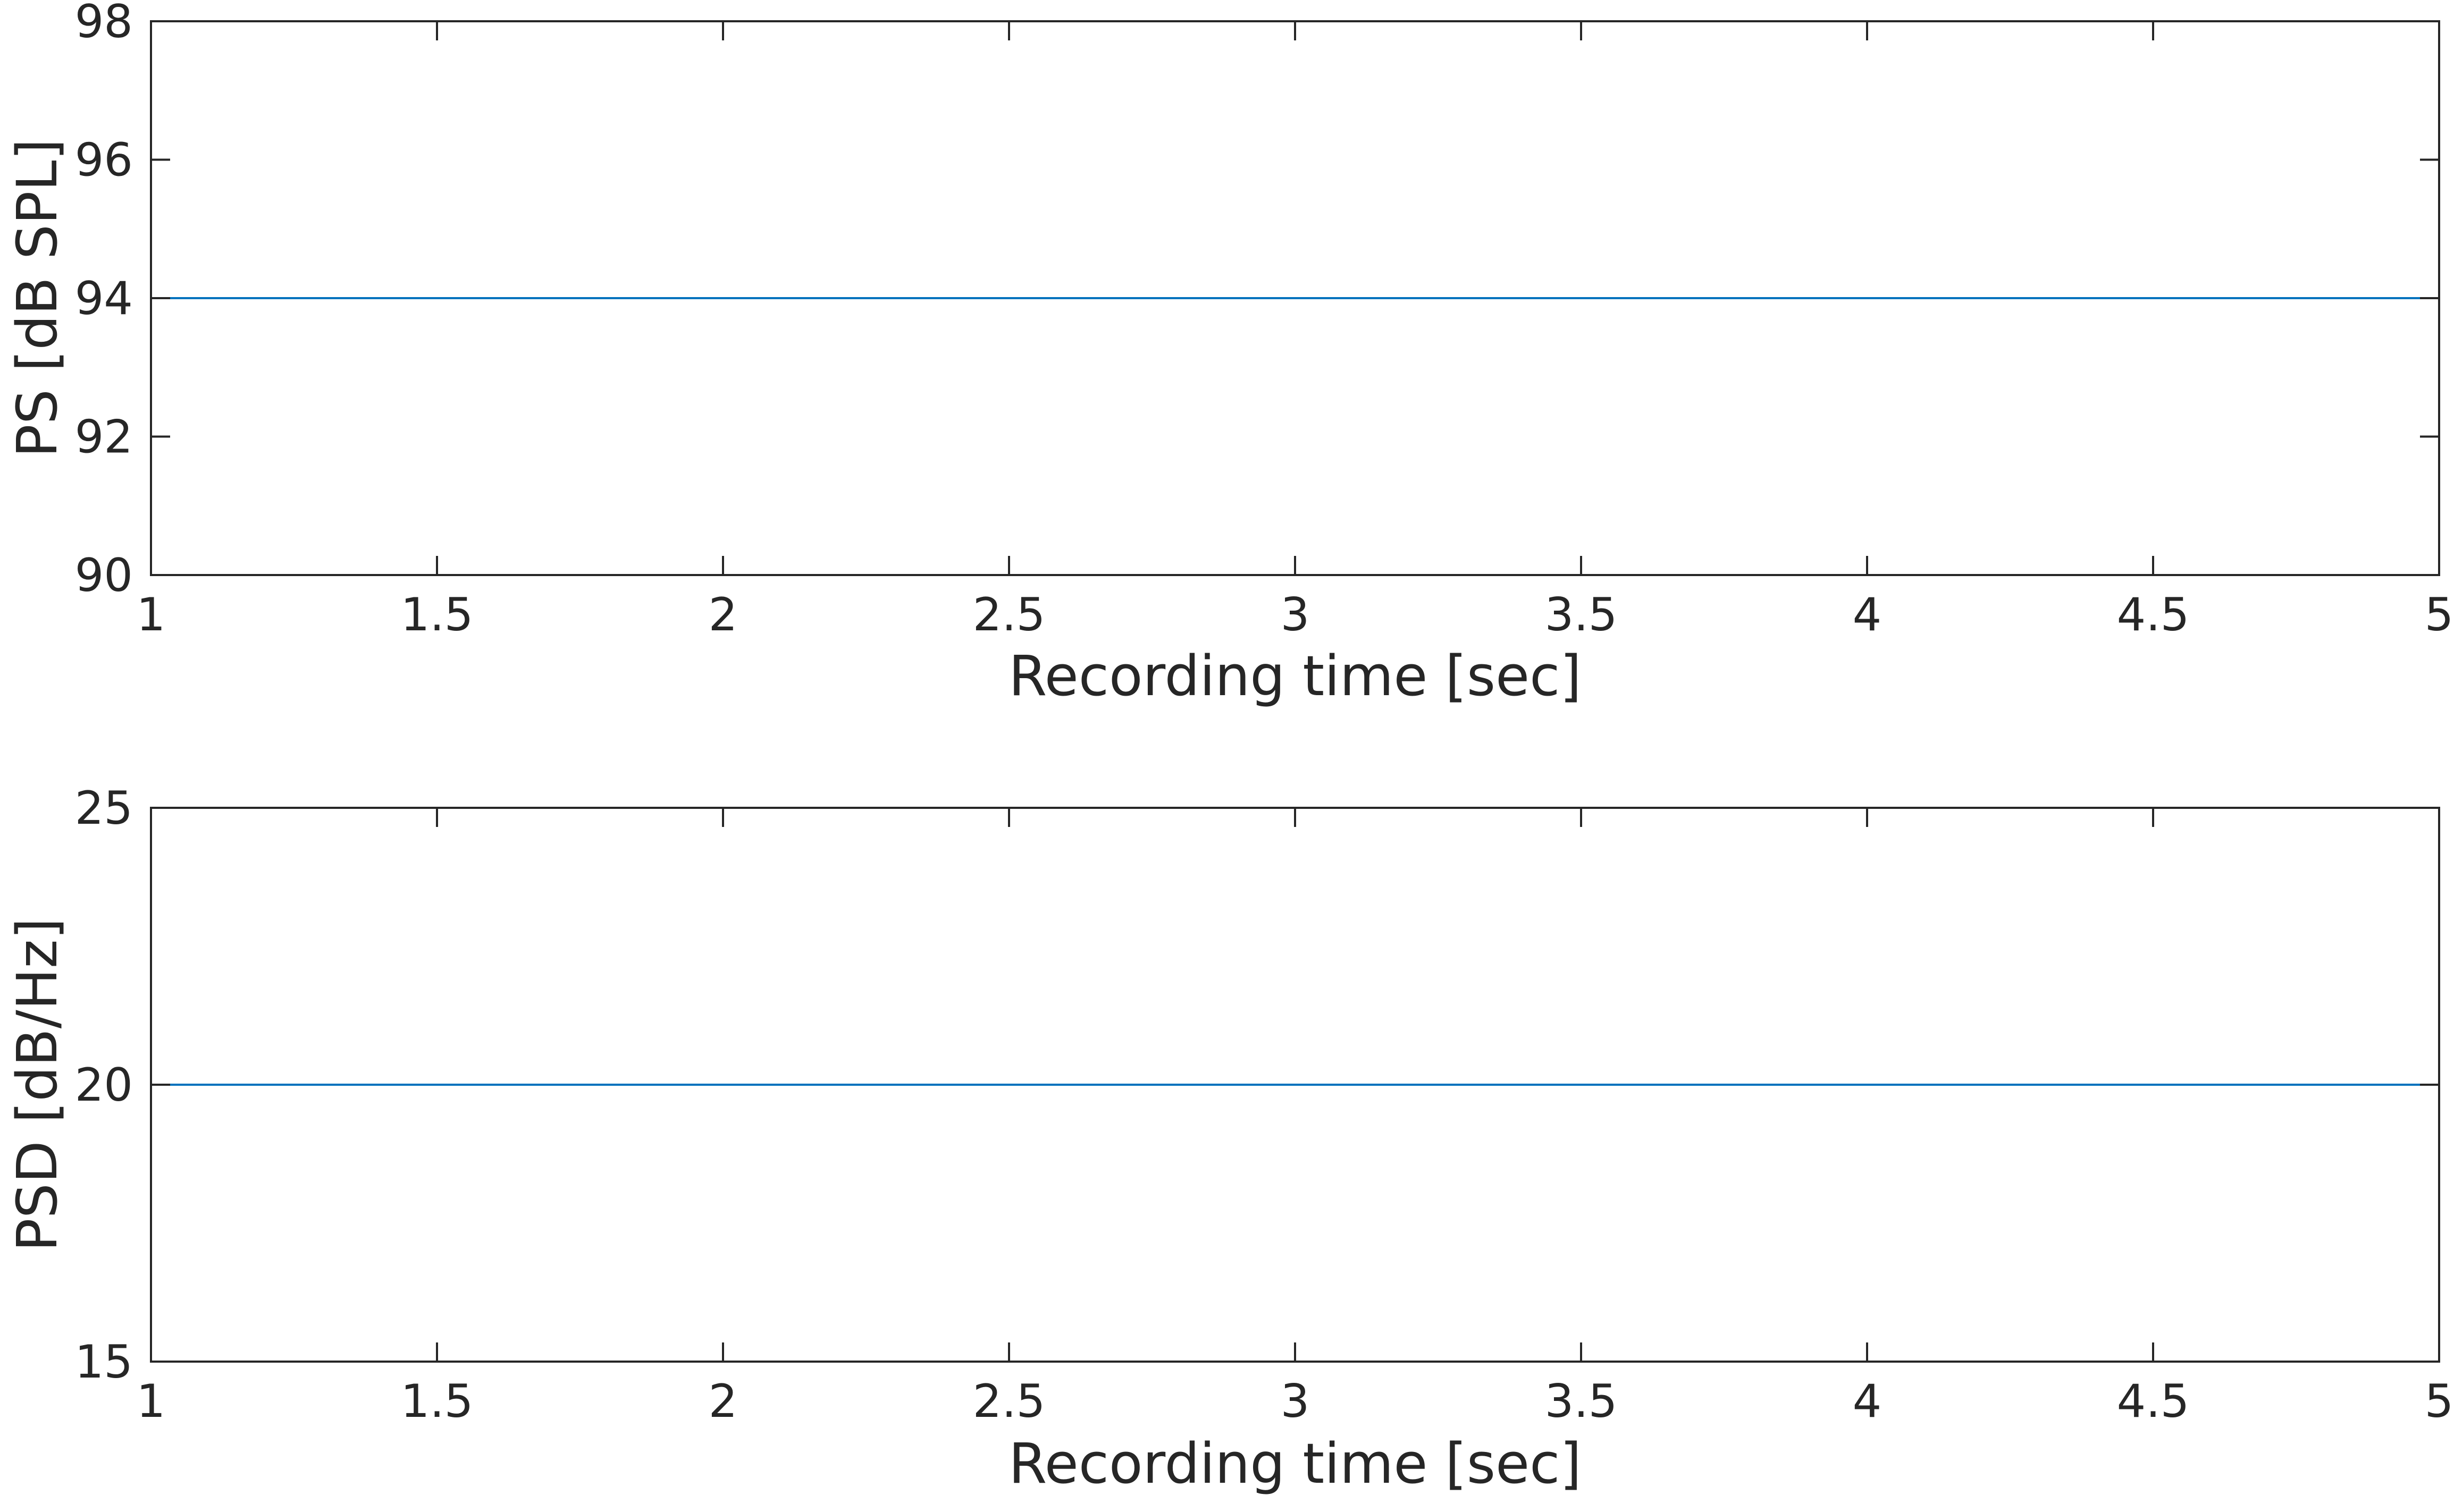  What do you see at coordinates (104, 575) in the screenshot?
I see `y-tick-label: 90` at bounding box center [104, 575].